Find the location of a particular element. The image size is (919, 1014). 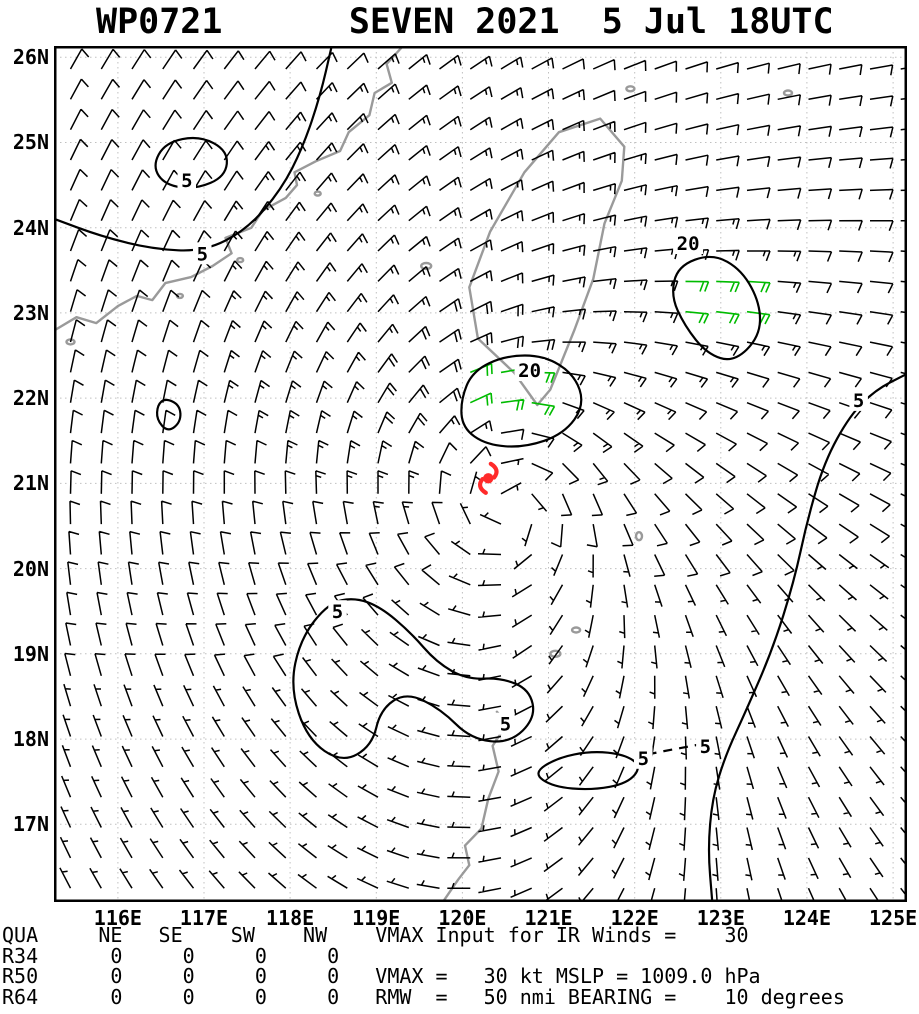

china-coast is located at coordinates (229, 189).